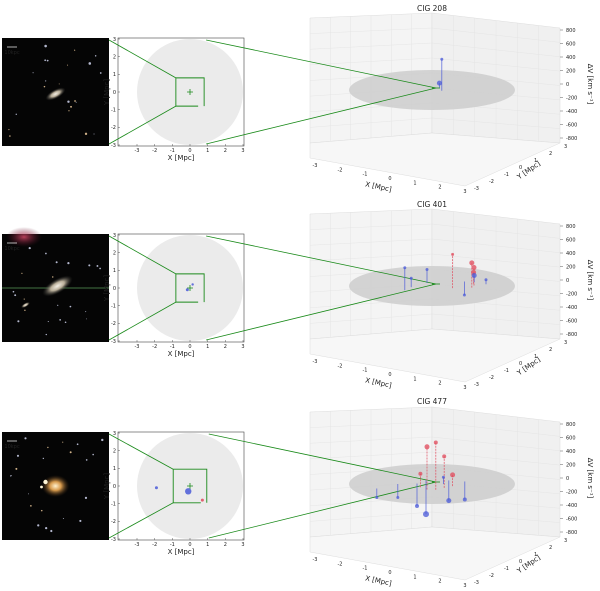  What do you see at coordinates (439, 384) in the screenshot?
I see `x3d-tick-label: 2` at bounding box center [439, 384].